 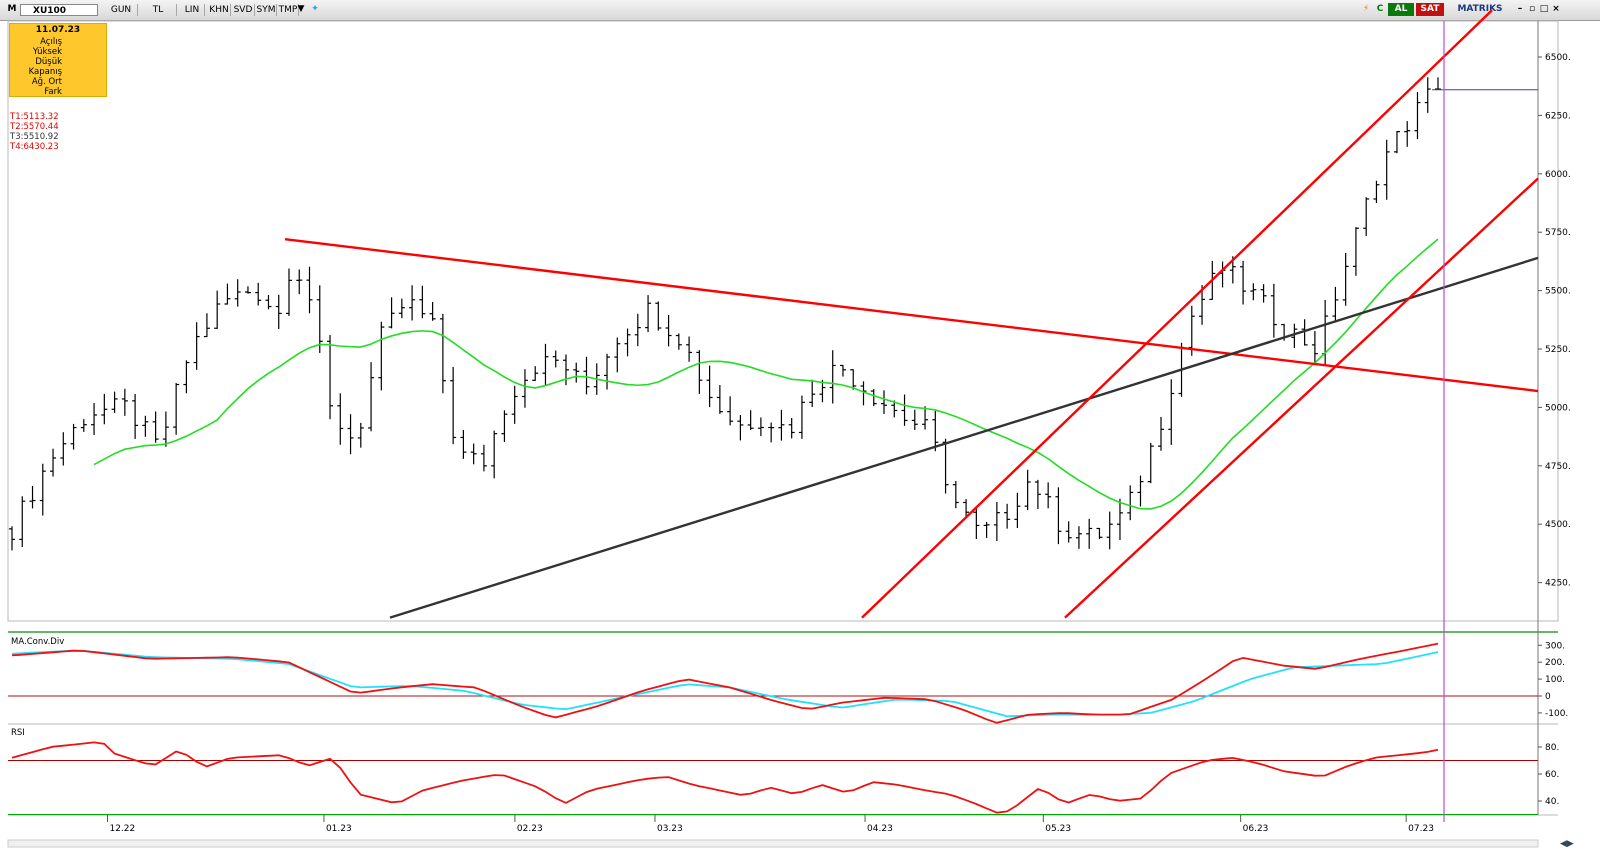 What do you see at coordinates (37, 642) in the screenshot?
I see `macd-title: MA.Conv.Div` at bounding box center [37, 642].